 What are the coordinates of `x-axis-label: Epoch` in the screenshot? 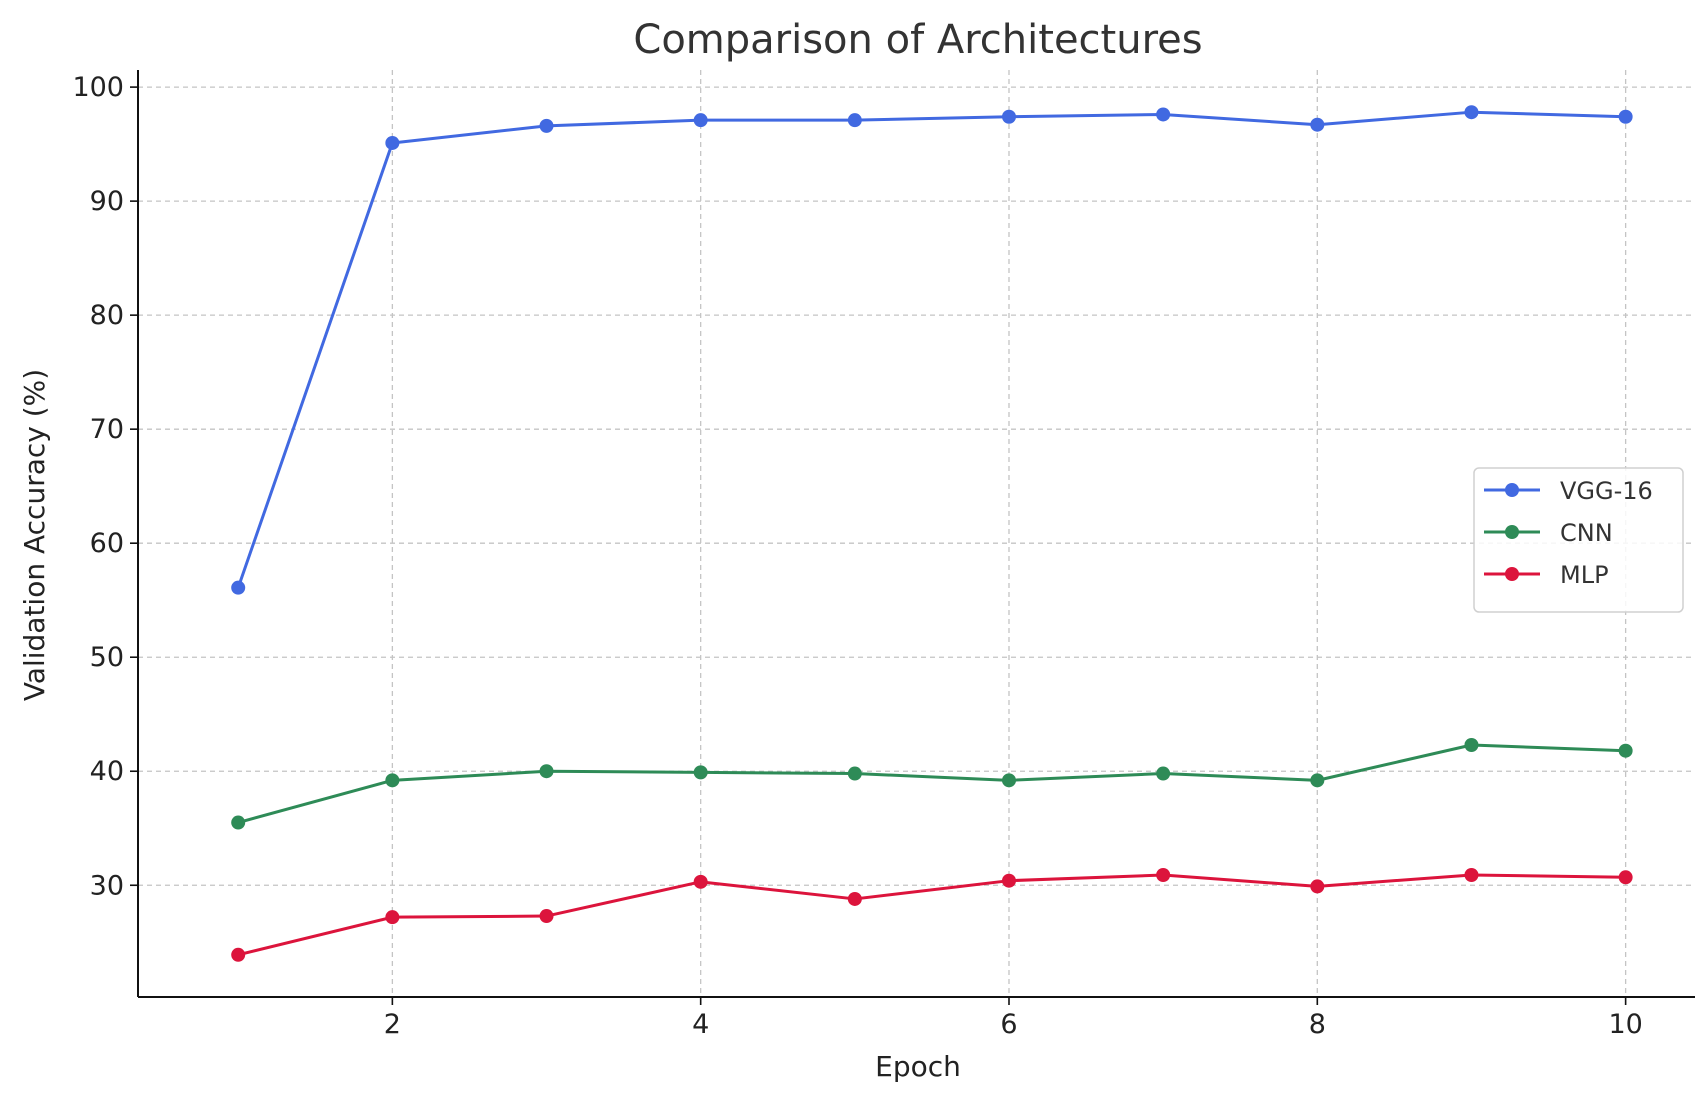 It's located at (918, 1066).